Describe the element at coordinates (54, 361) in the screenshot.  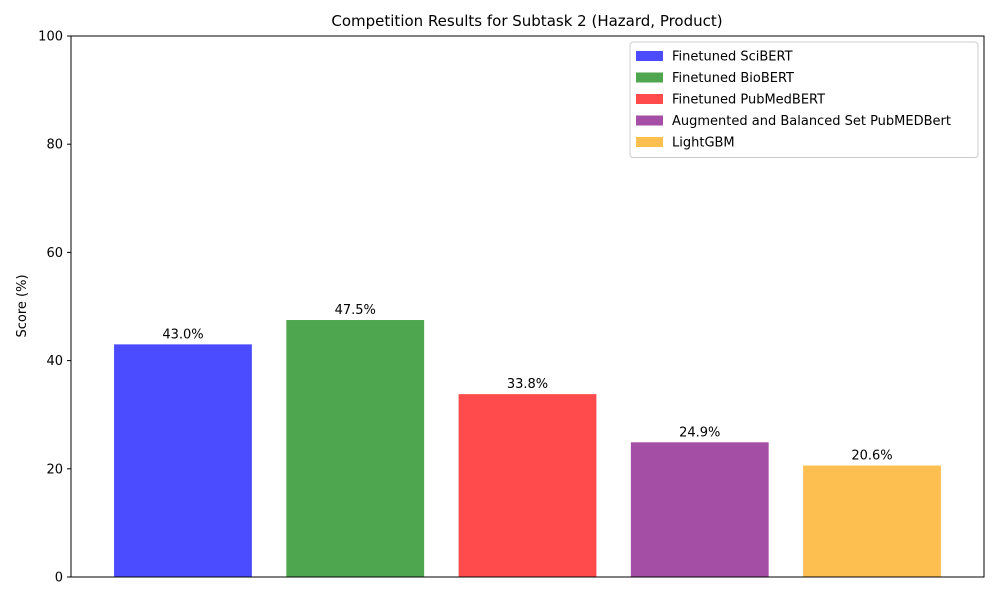
I see `y-tick-label: 40` at that location.